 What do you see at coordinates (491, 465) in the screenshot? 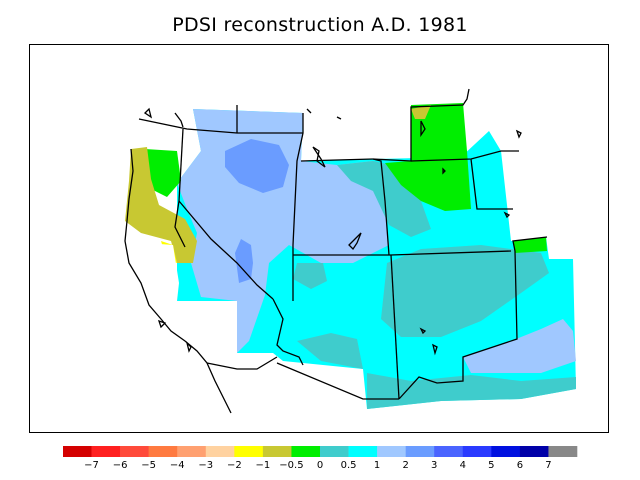
I see `legend-tick-label: 5` at bounding box center [491, 465].